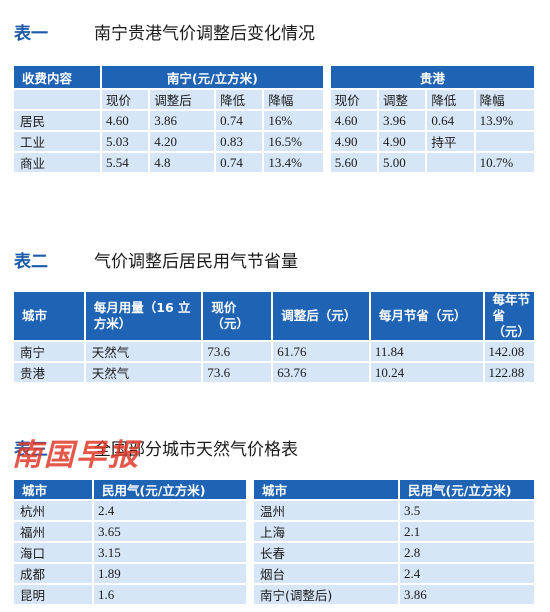 Image resolution: width=550 pixels, height=612 pixels. What do you see at coordinates (321, 372) in the screenshot?
I see `cell: 63.76` at bounding box center [321, 372].